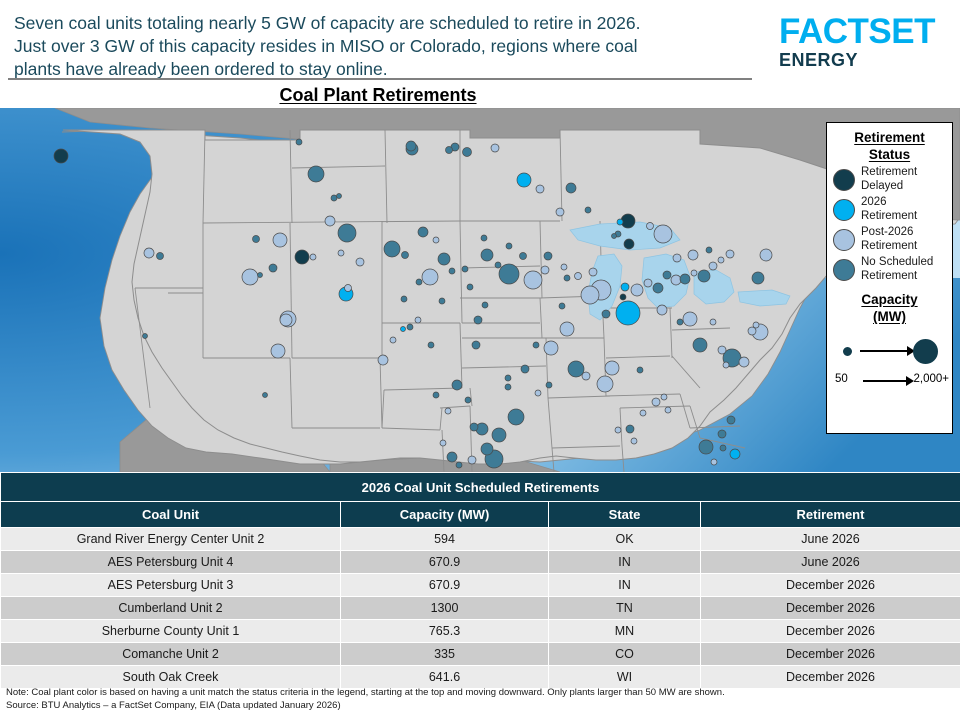 Image resolution: width=960 pixels, height=720 pixels. I want to click on legend-item-no-scheduled-retirement: No Scheduled Retirement, so click(892, 269).